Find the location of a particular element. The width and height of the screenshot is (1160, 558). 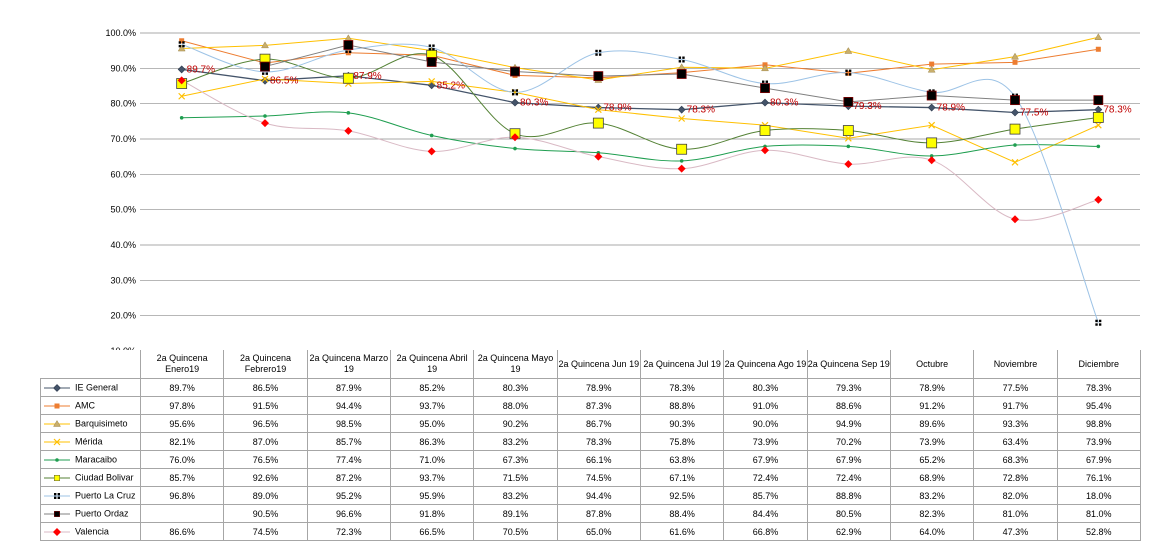

table-cell: 90.3% is located at coordinates (682, 423).